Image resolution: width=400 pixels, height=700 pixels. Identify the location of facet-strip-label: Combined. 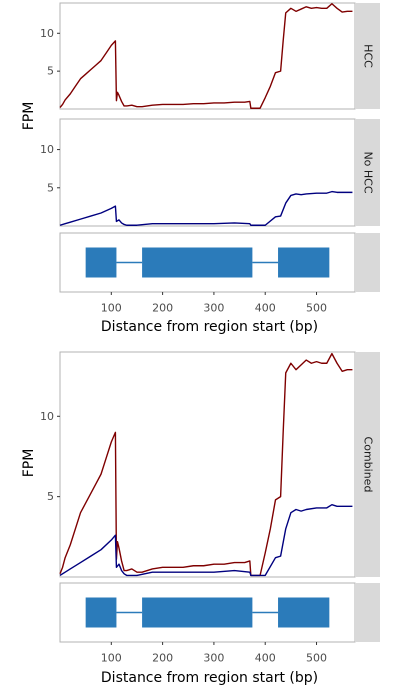
(368, 465).